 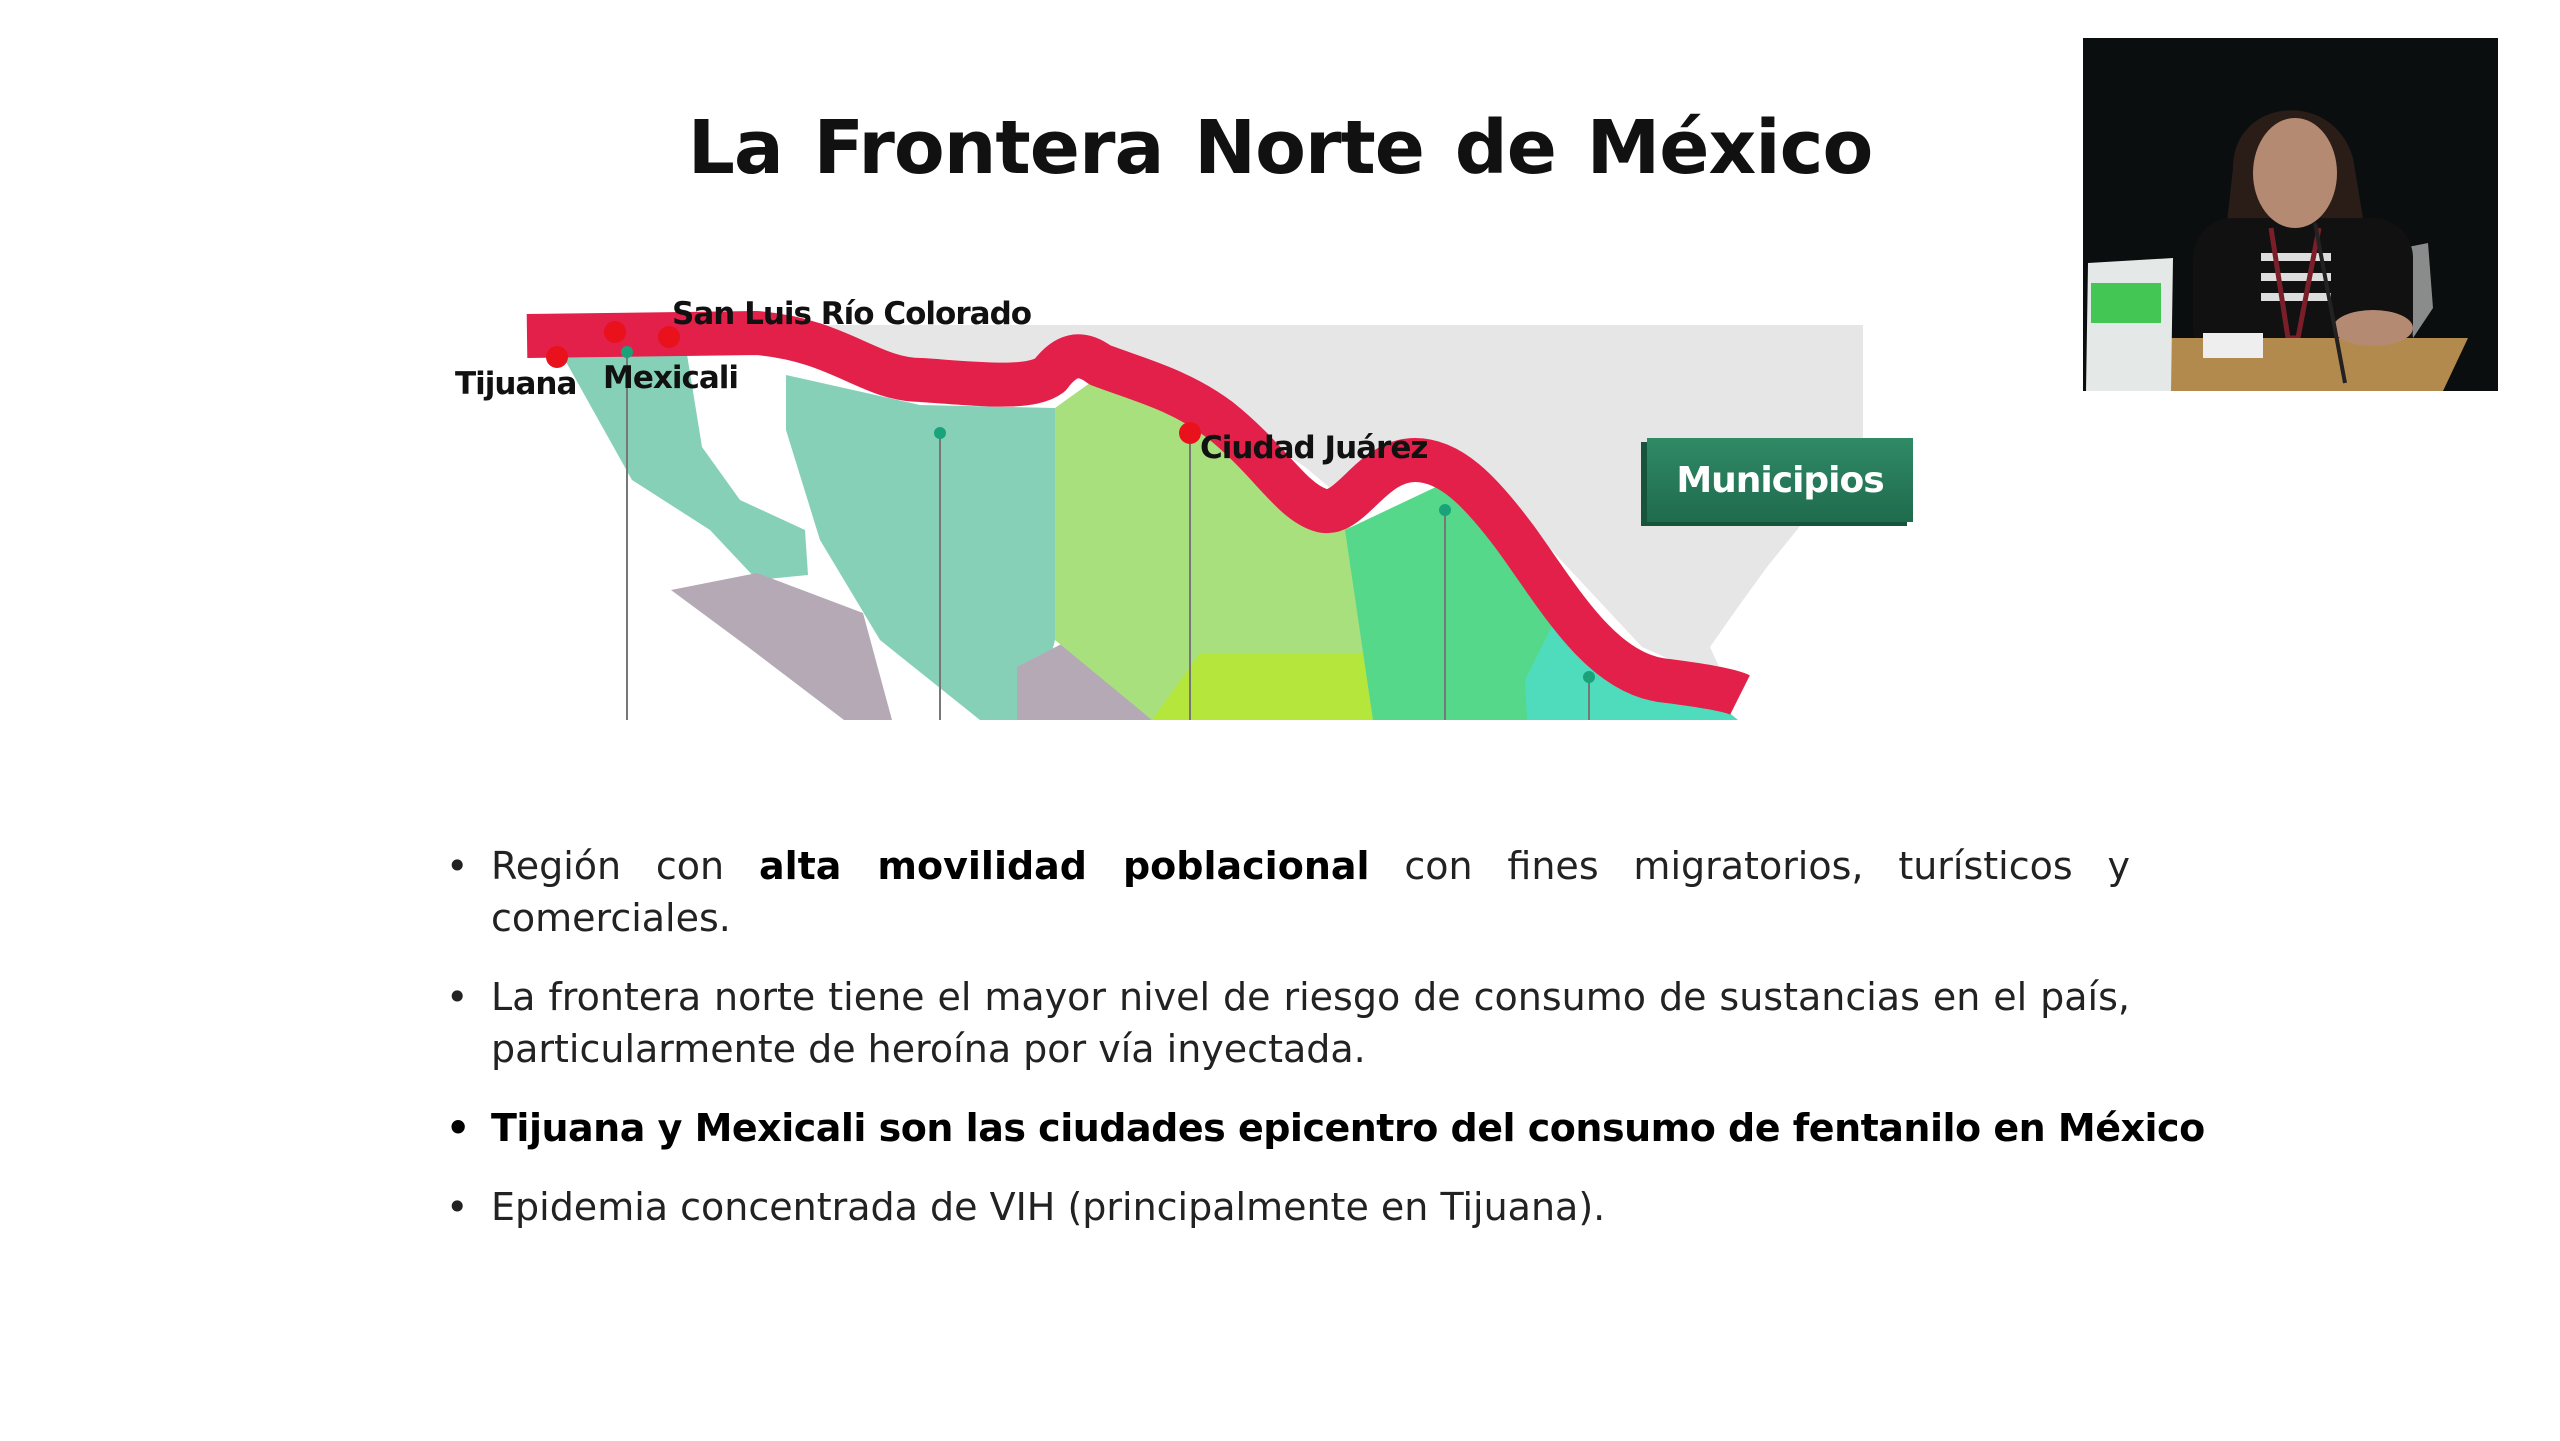 I want to click on municipio-pins, so click(x=1108, y=533).